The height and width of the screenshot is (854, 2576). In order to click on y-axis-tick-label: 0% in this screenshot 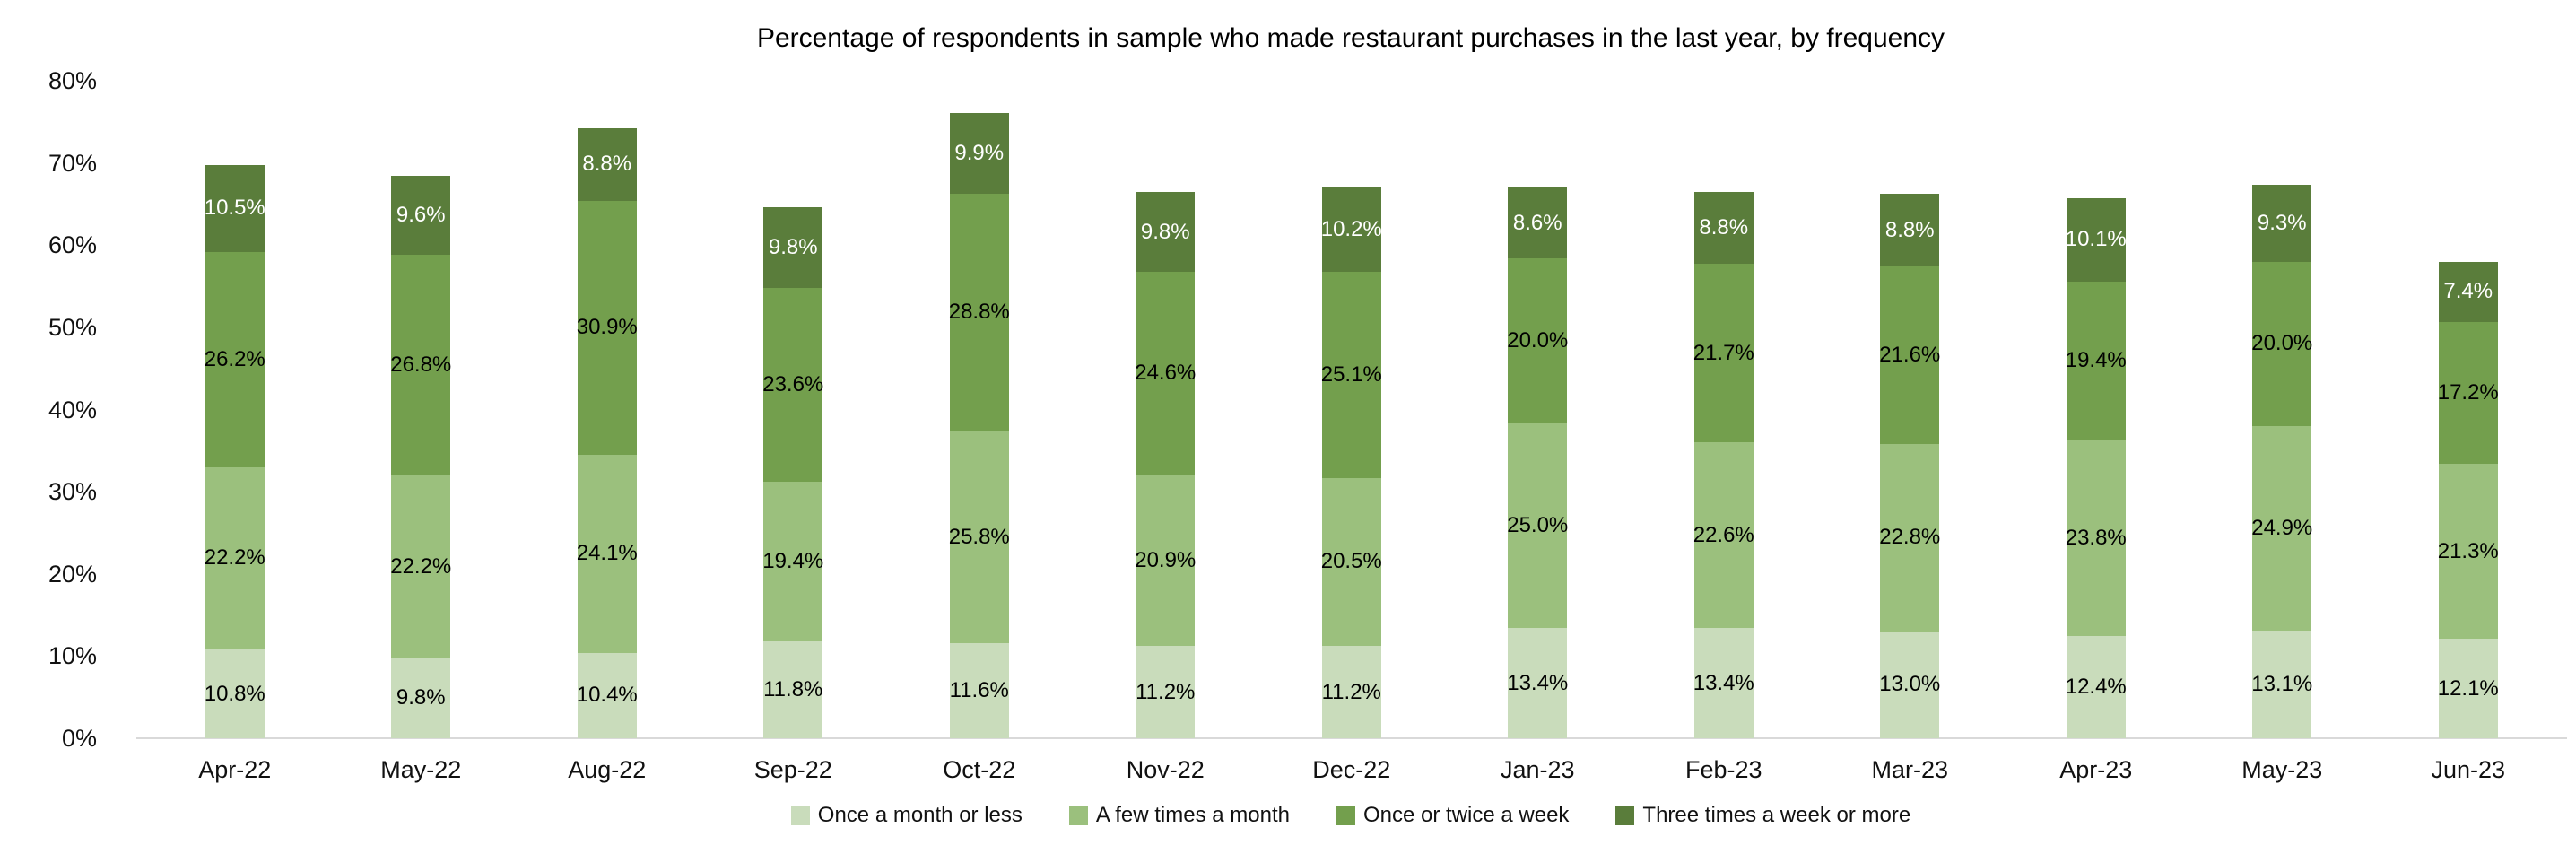, I will do `click(79, 738)`.